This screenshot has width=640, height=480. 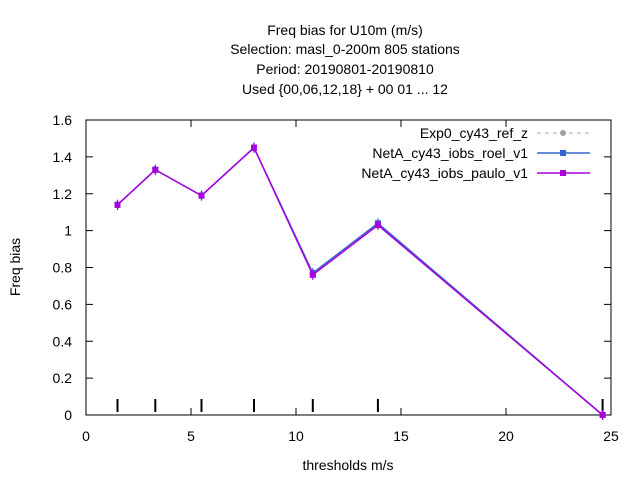 I want to click on threshold-markers, so click(x=360, y=405).